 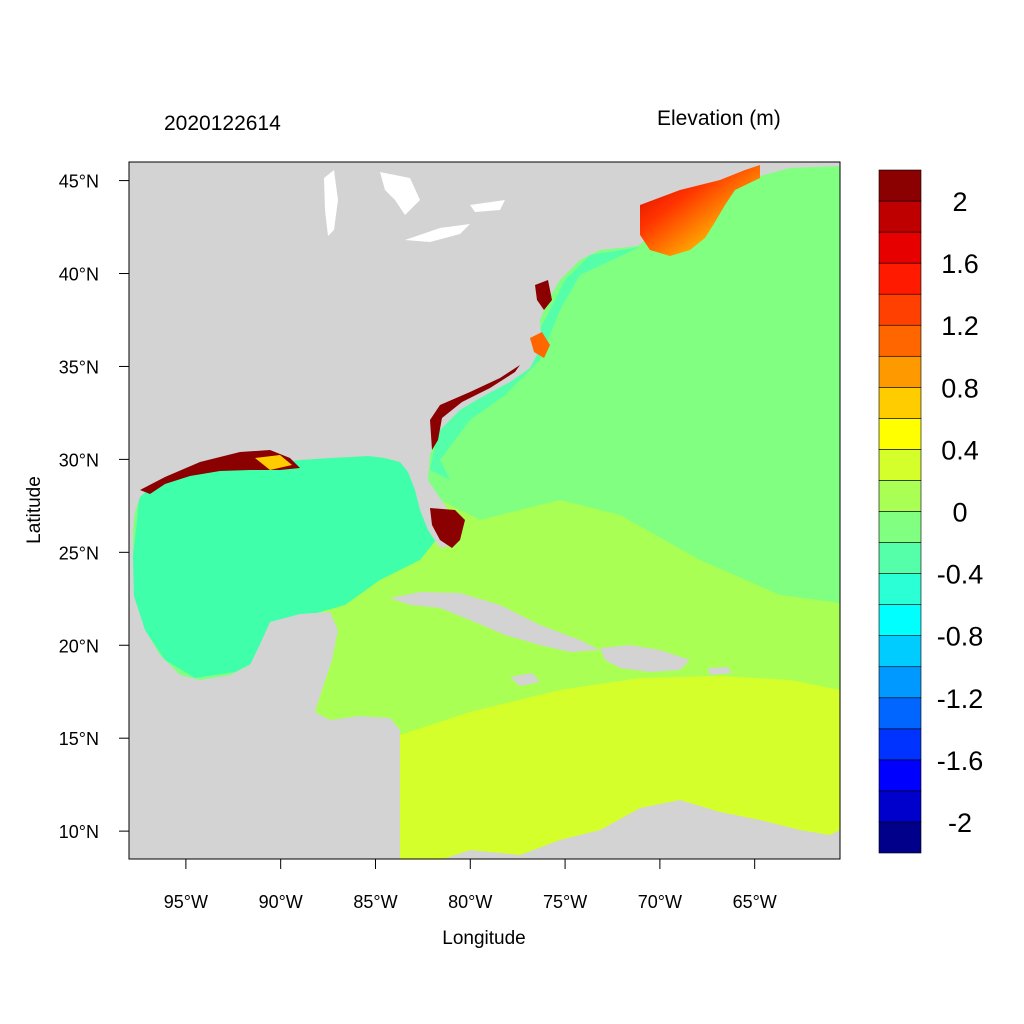 What do you see at coordinates (960, 388) in the screenshot?
I see `colorbar-label: 0.8` at bounding box center [960, 388].